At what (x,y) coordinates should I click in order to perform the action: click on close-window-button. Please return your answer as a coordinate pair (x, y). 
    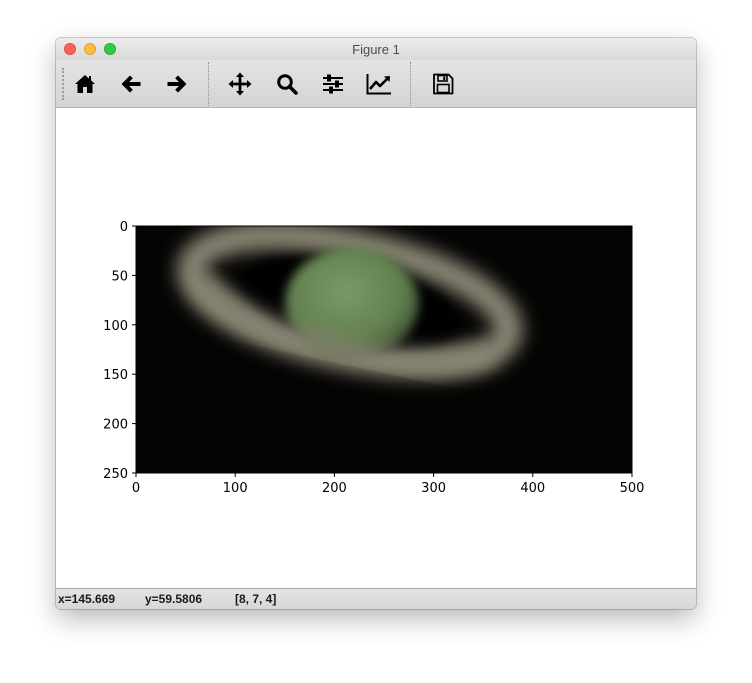
    Looking at the image, I should click on (70, 49).